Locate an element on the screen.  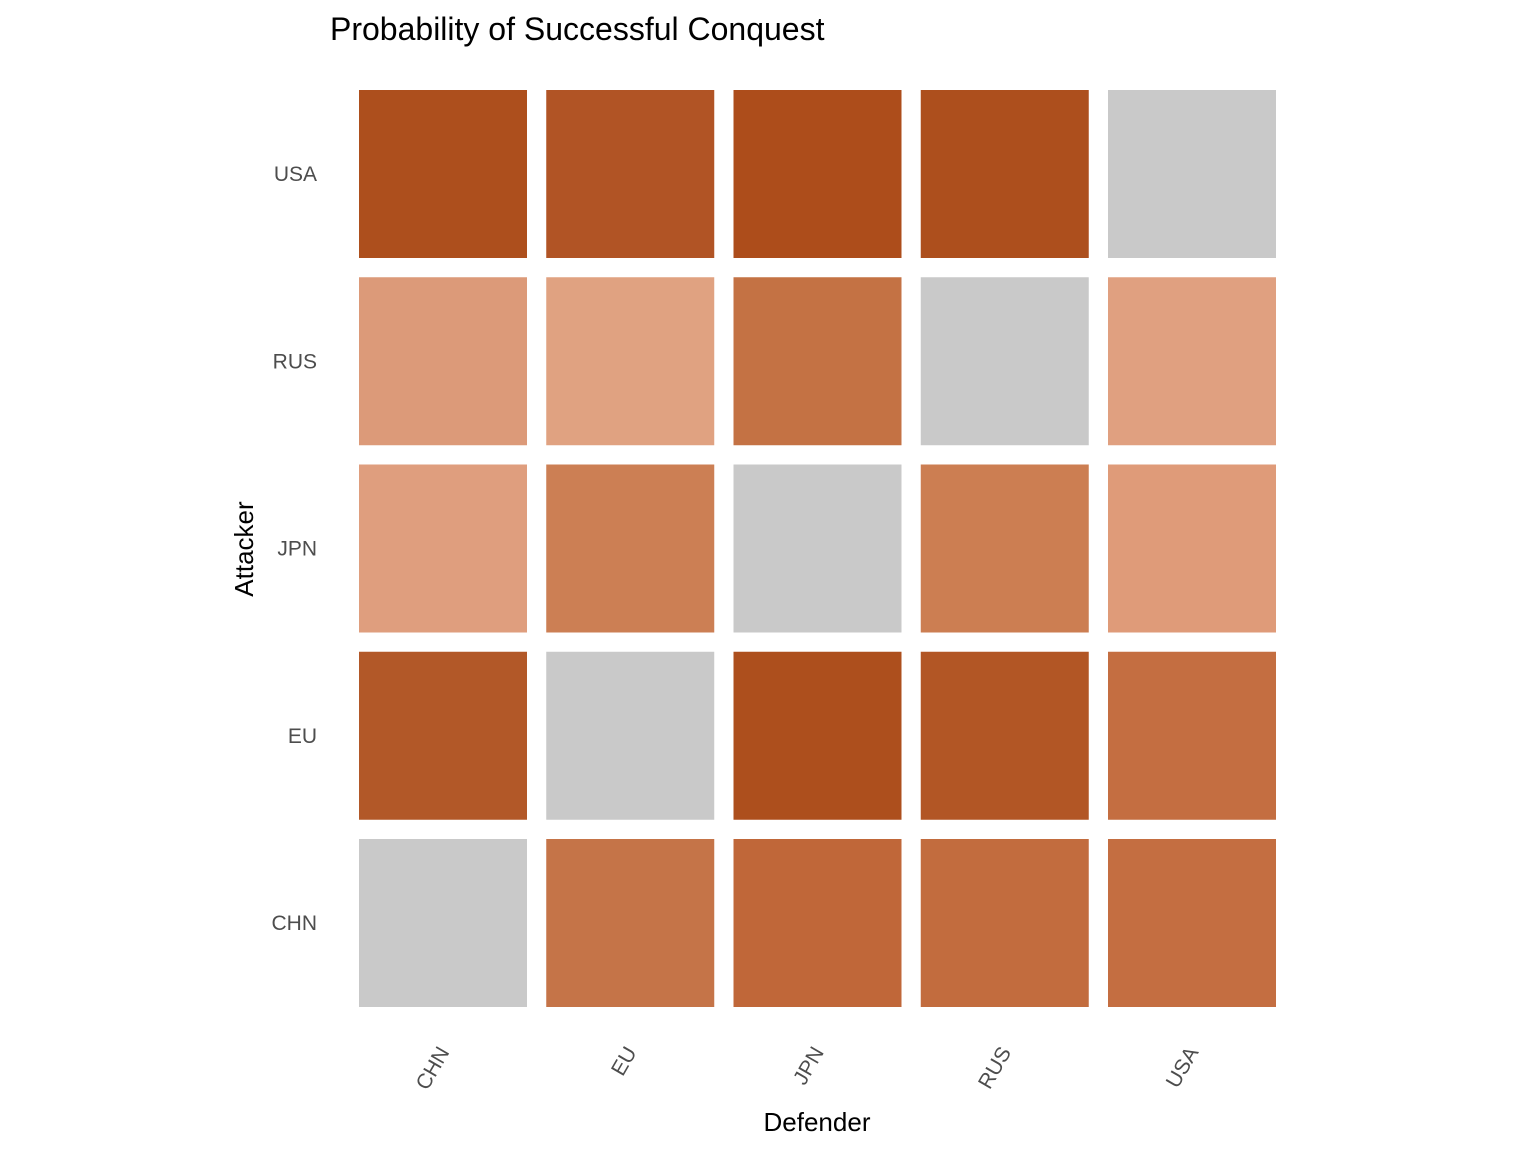
y-tick-label: JPN is located at coordinates (297, 549).